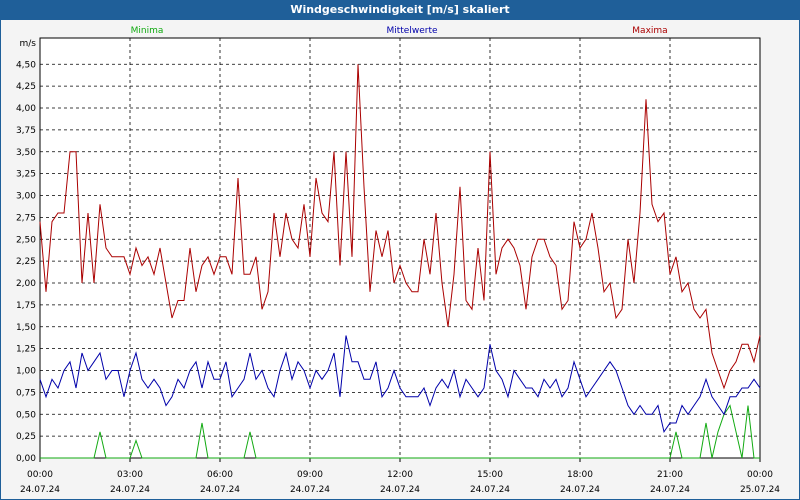 The height and width of the screenshot is (500, 800). I want to click on y-tick-label: 0,25, so click(26, 437).